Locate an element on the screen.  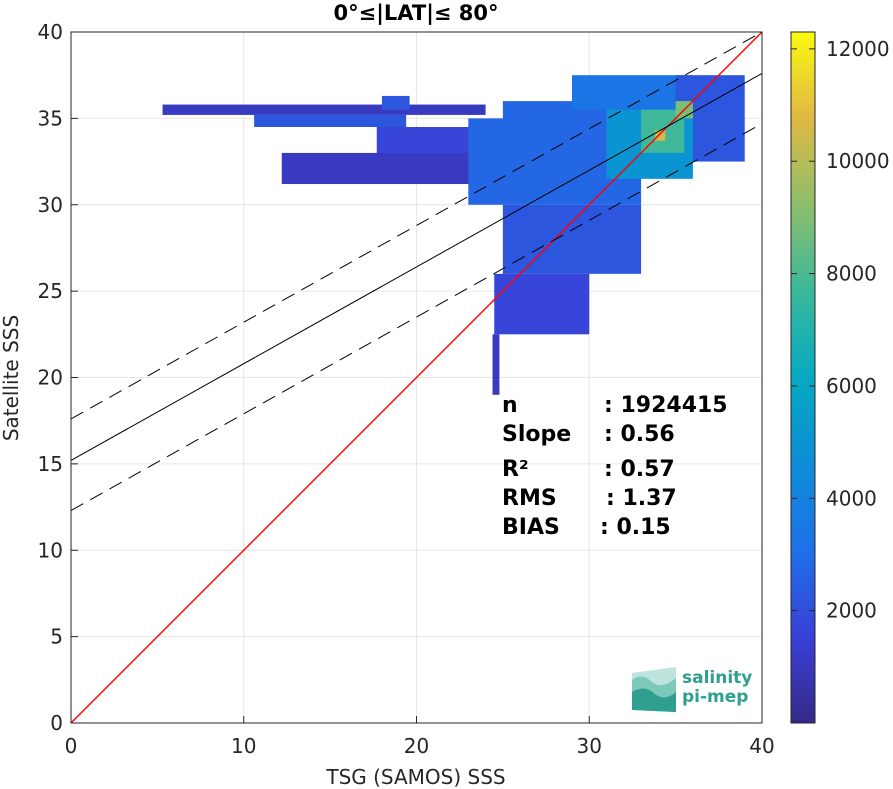
y-tick-label: 0 is located at coordinates (56, 723).